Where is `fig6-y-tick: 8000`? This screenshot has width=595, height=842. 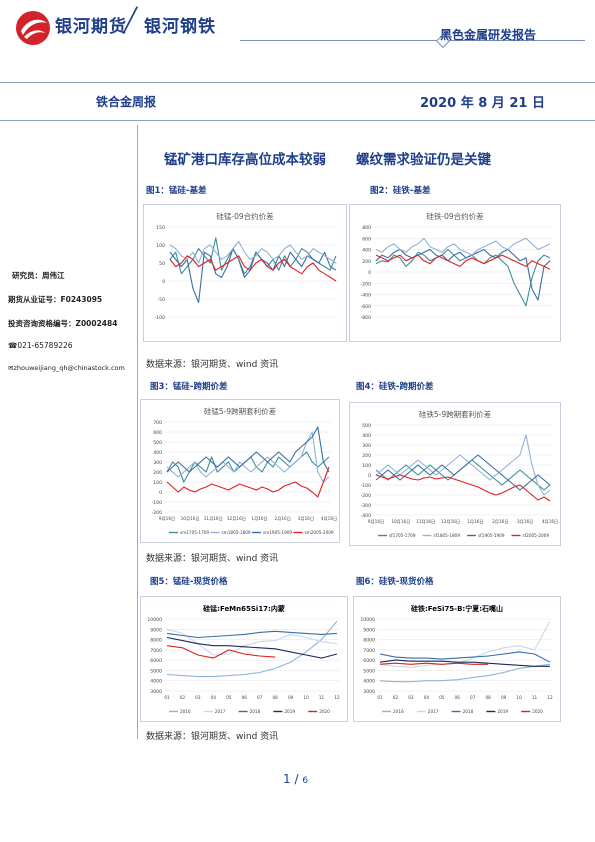 fig6-y-tick: 8000 is located at coordinates (369, 641).